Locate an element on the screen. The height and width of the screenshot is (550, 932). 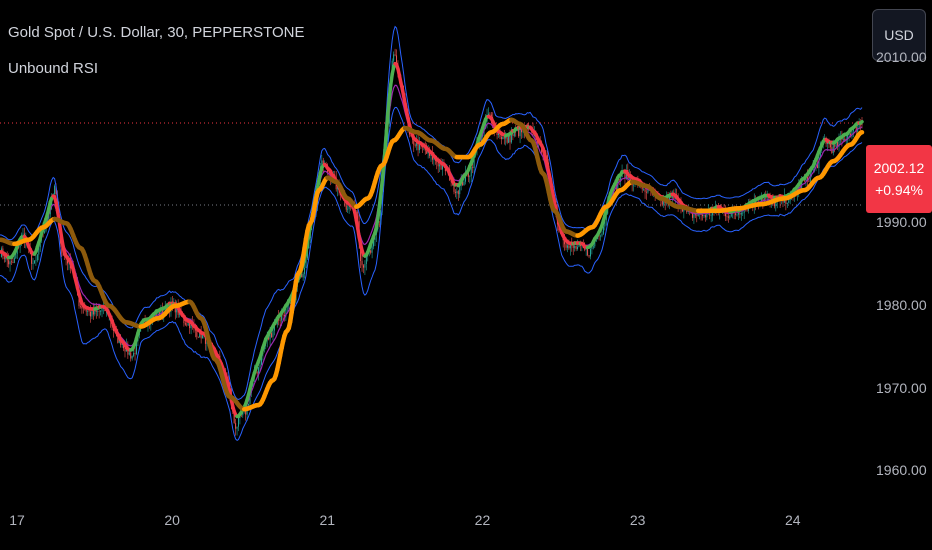
time-tick-label: 17 is located at coordinates (17, 520).